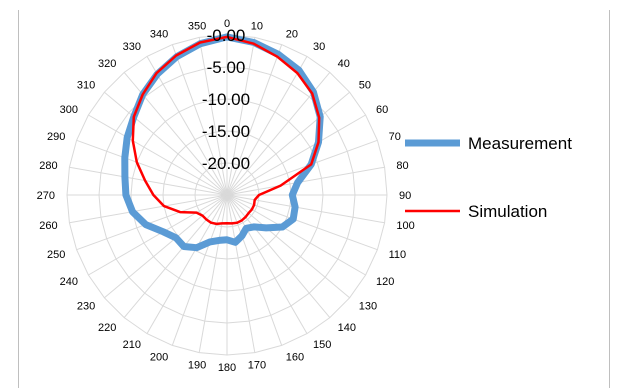 The width and height of the screenshot is (618, 388). I want to click on angle-tick-label: 0, so click(227, 24).